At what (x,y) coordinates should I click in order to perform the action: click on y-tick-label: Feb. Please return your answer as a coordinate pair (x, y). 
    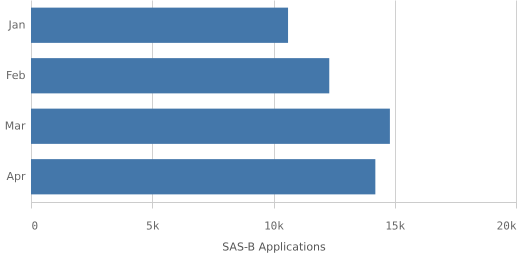
    Looking at the image, I should click on (16, 75).